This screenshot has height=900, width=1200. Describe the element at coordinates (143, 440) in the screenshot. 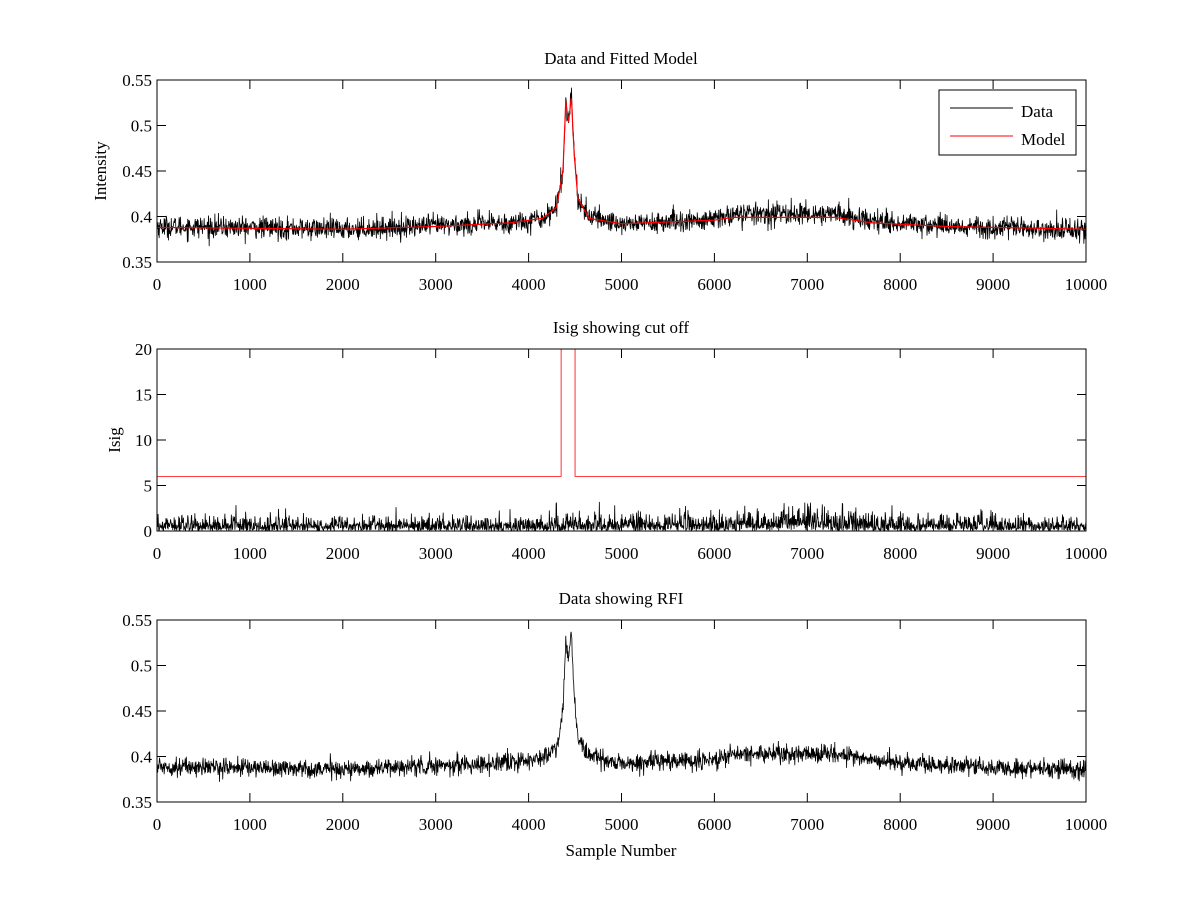

I see `y-tick-label: 10` at that location.